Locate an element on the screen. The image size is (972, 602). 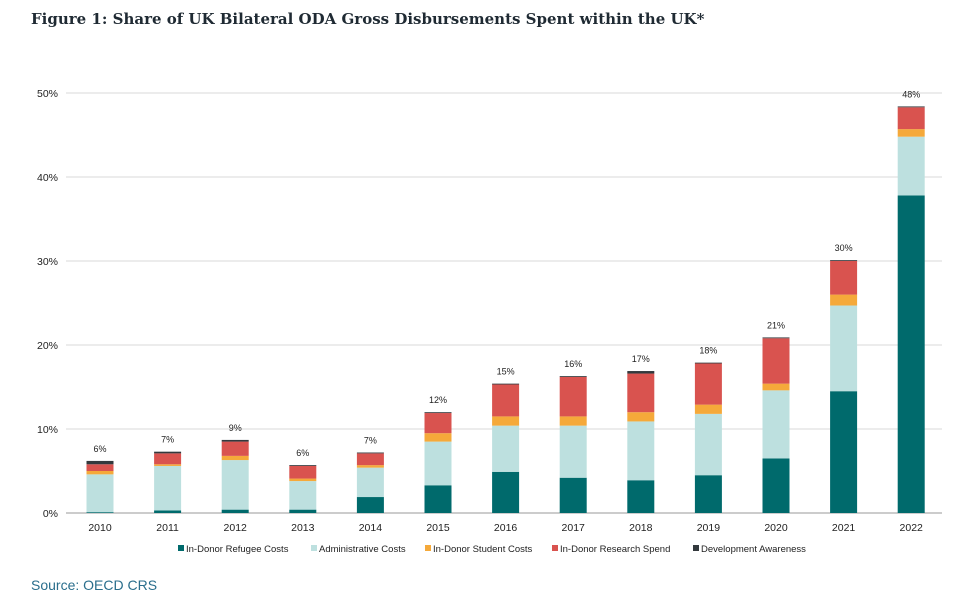
bar-total-label: 48% is located at coordinates (911, 94).